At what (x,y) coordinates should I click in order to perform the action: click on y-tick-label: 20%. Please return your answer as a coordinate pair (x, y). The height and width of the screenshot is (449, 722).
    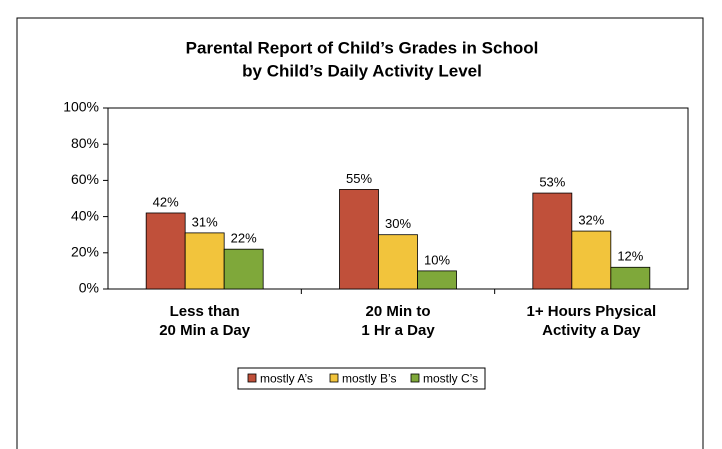
    Looking at the image, I should click on (85, 252).